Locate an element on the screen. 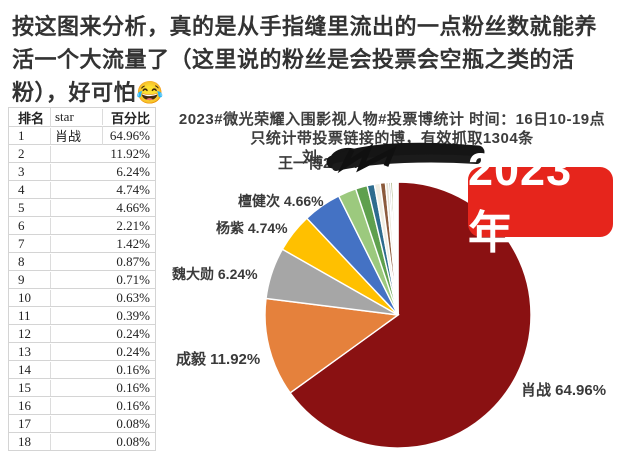 This screenshot has width=640, height=453. cell-rank: 18 is located at coordinates (30, 441).